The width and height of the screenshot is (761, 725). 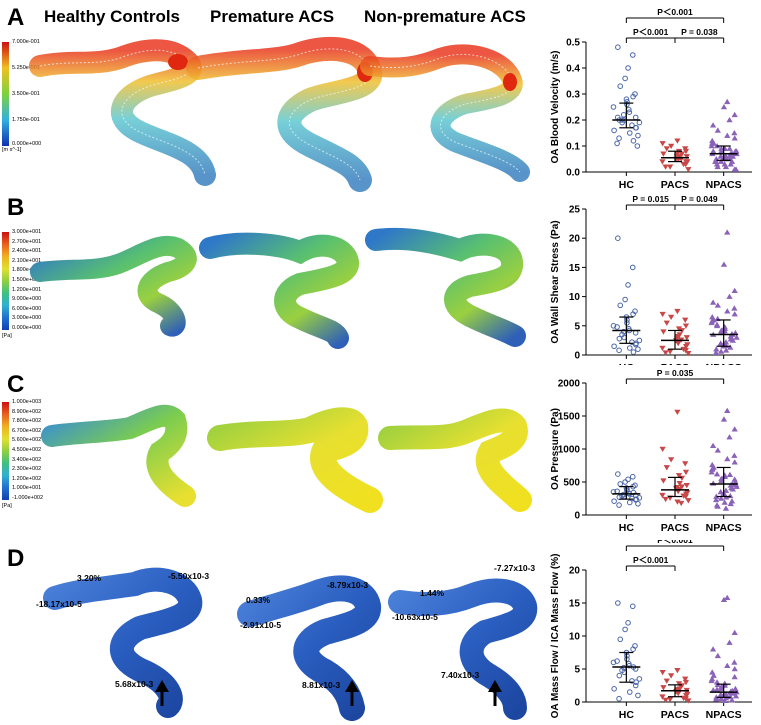 What do you see at coordinates (573, 173) in the screenshot?
I see `y-tick-label: 0.0` at bounding box center [573, 173].